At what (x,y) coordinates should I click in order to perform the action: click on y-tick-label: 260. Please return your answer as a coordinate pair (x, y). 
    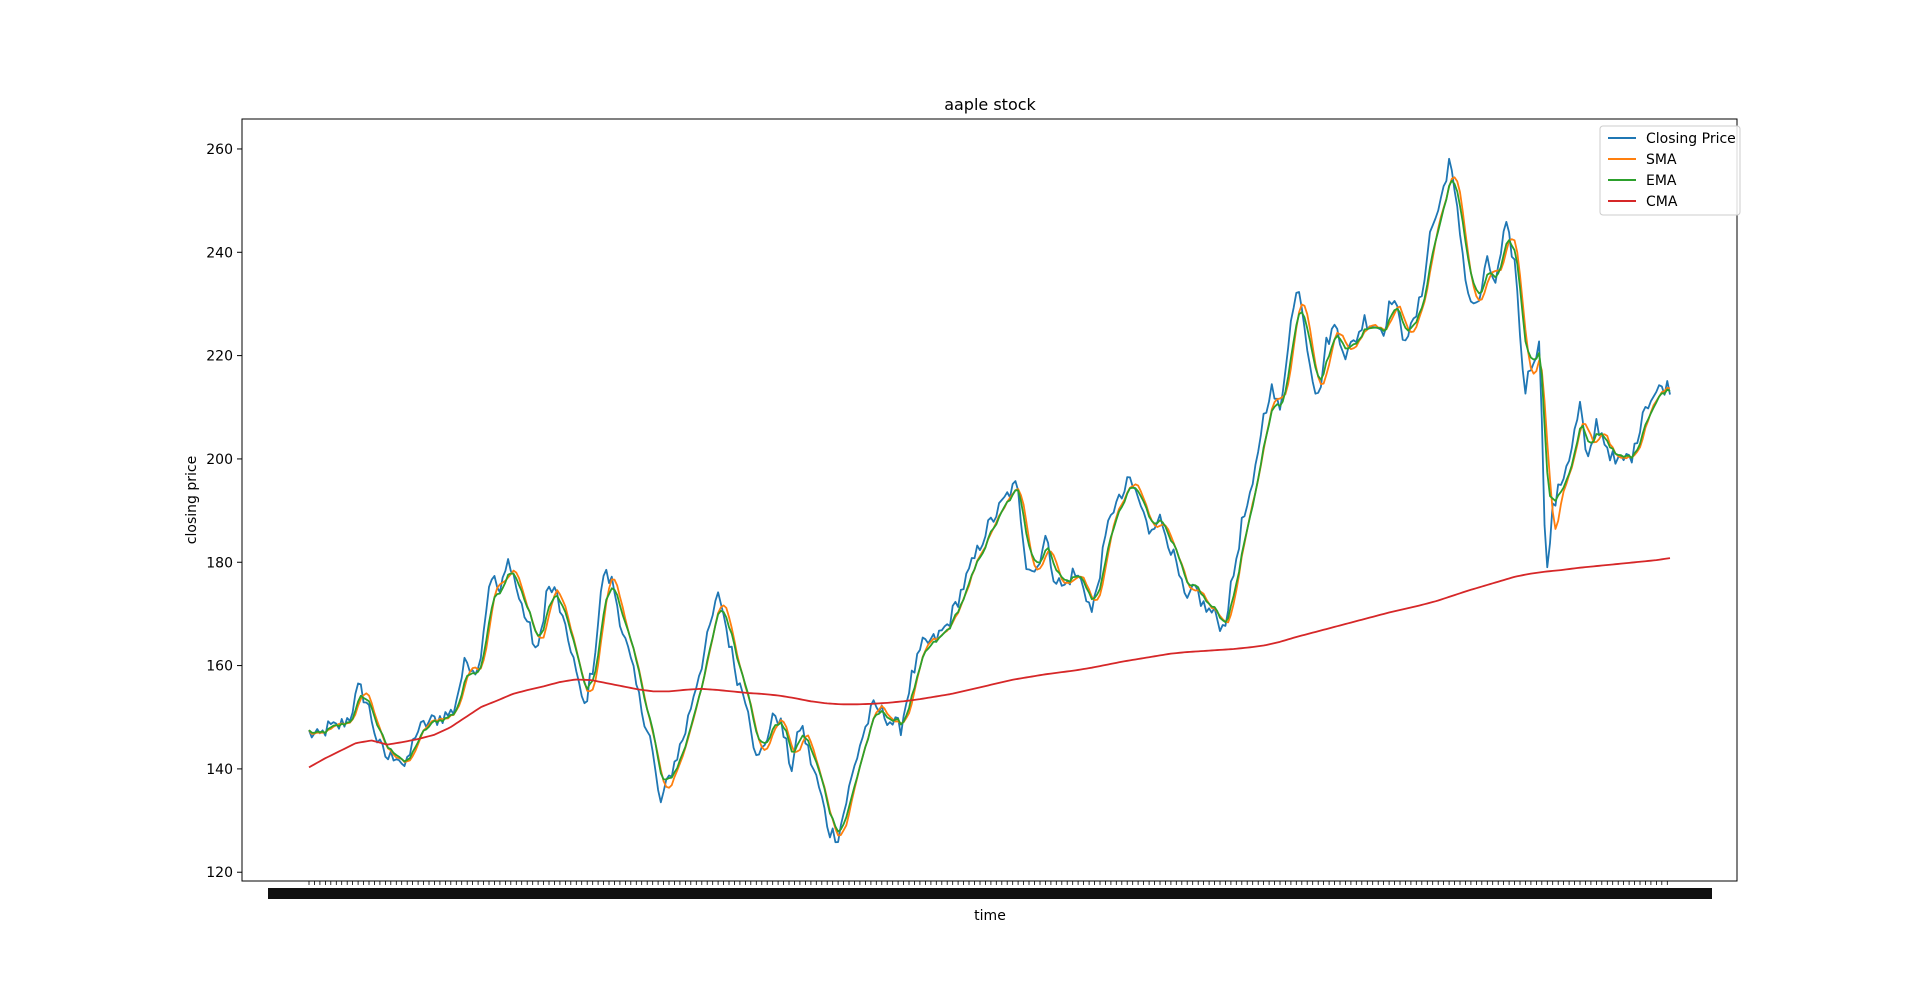
    Looking at the image, I should click on (219, 150).